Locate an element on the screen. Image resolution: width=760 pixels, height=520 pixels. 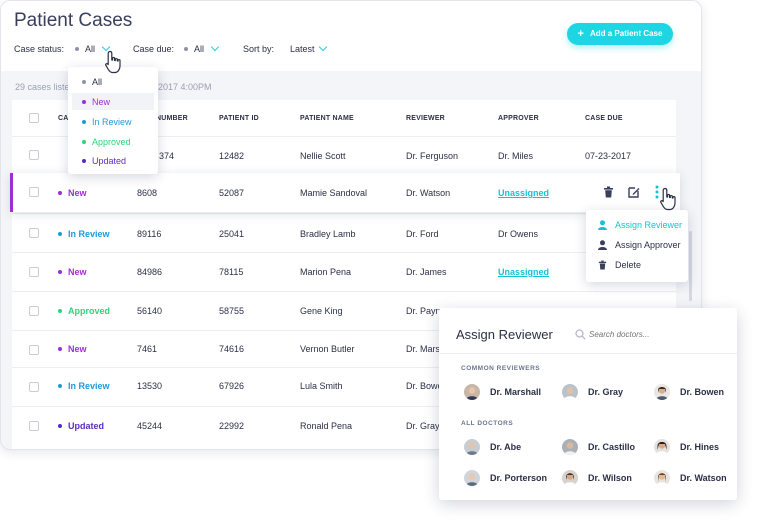
reviewer: Dr. Bowe is located at coordinates (424, 386).